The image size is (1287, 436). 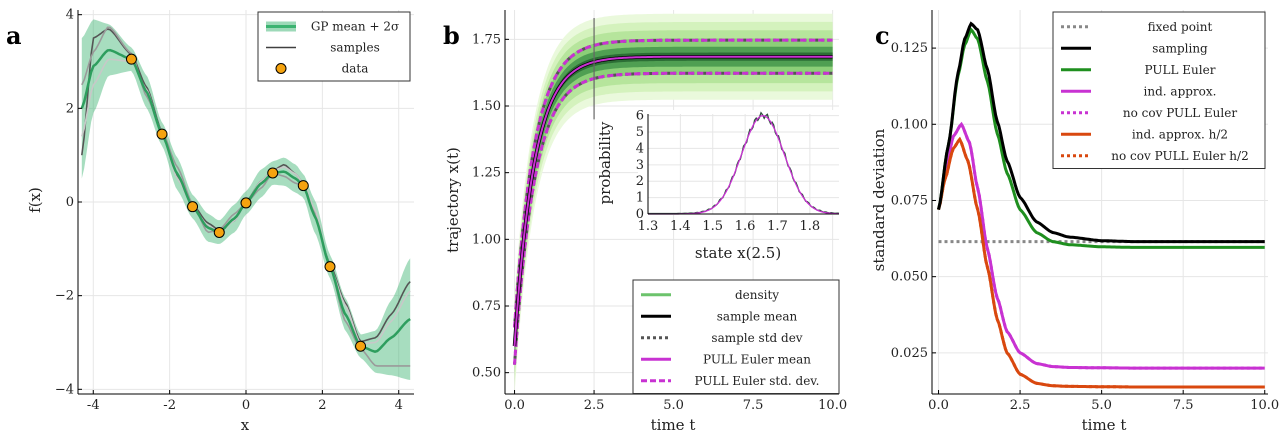 I want to click on inset-ytick-label: 4, so click(x=640, y=148).